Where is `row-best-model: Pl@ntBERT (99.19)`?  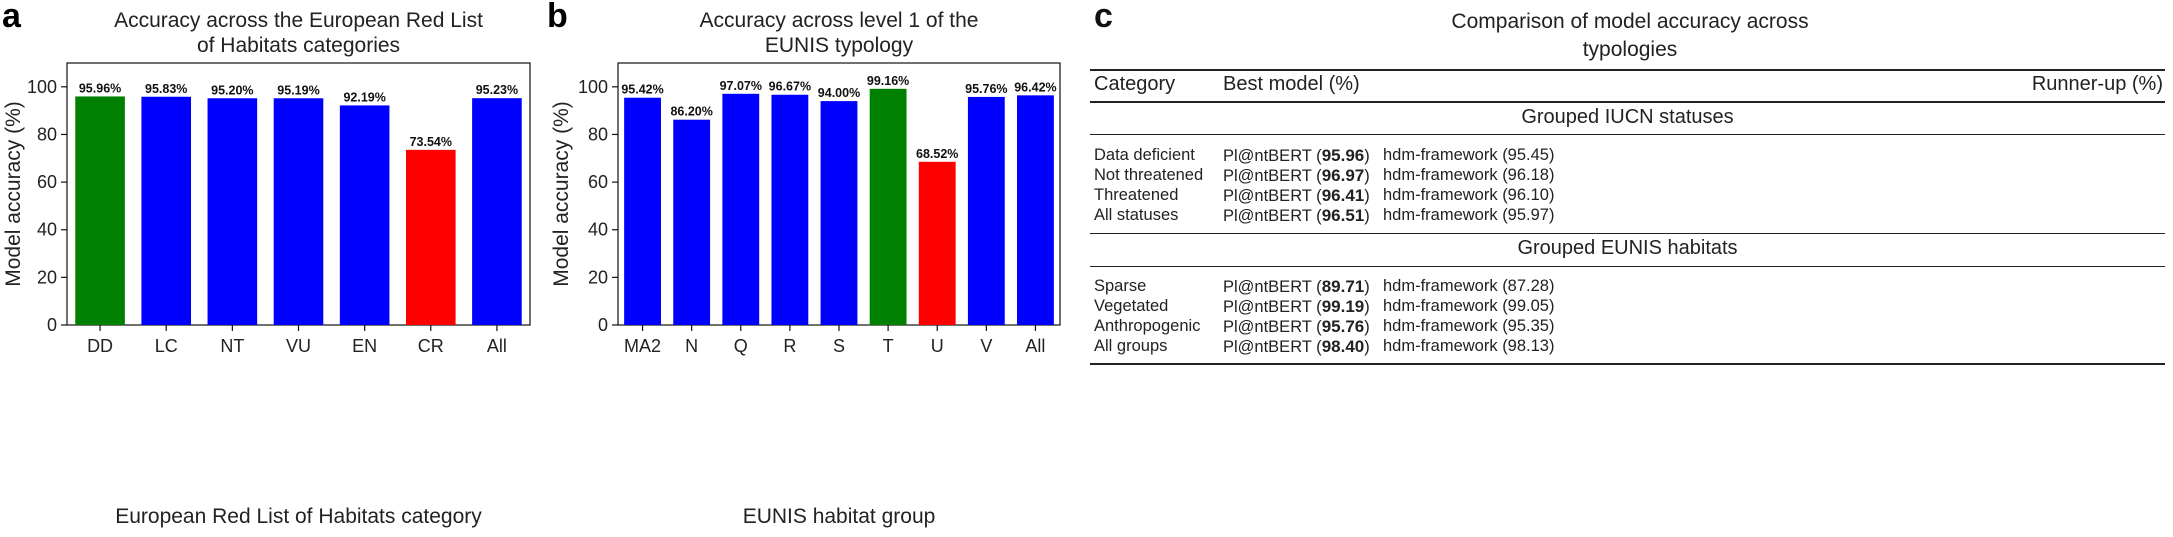 row-best-model: Pl@ntBERT (99.19) is located at coordinates (1296, 306).